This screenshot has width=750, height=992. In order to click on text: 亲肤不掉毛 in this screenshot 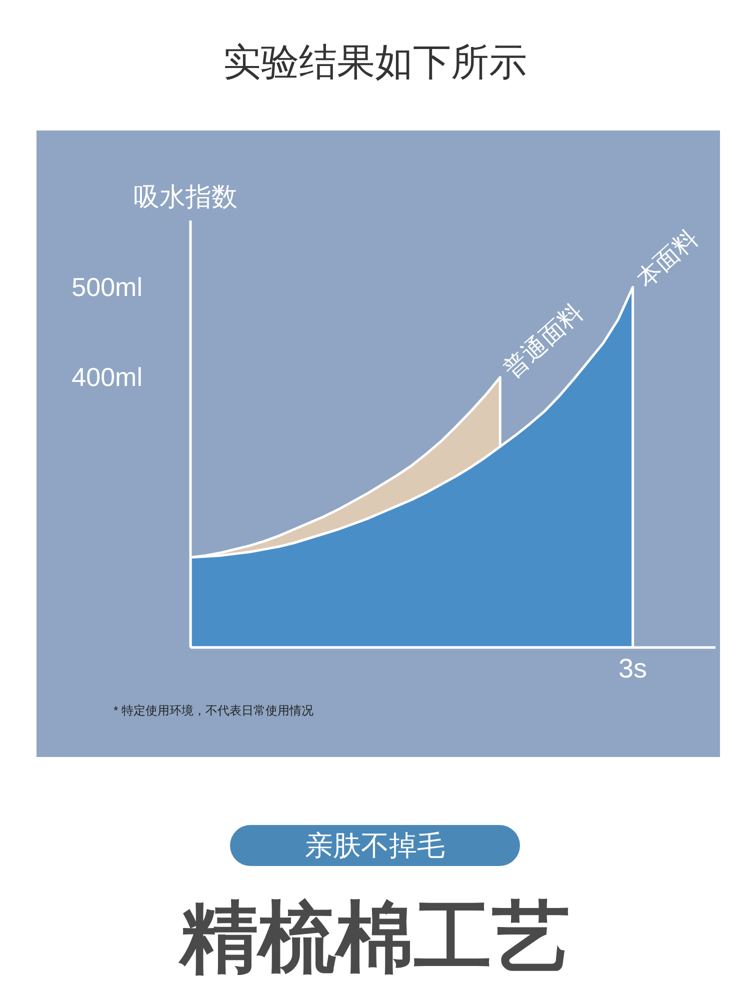, I will do `click(375, 846)`.